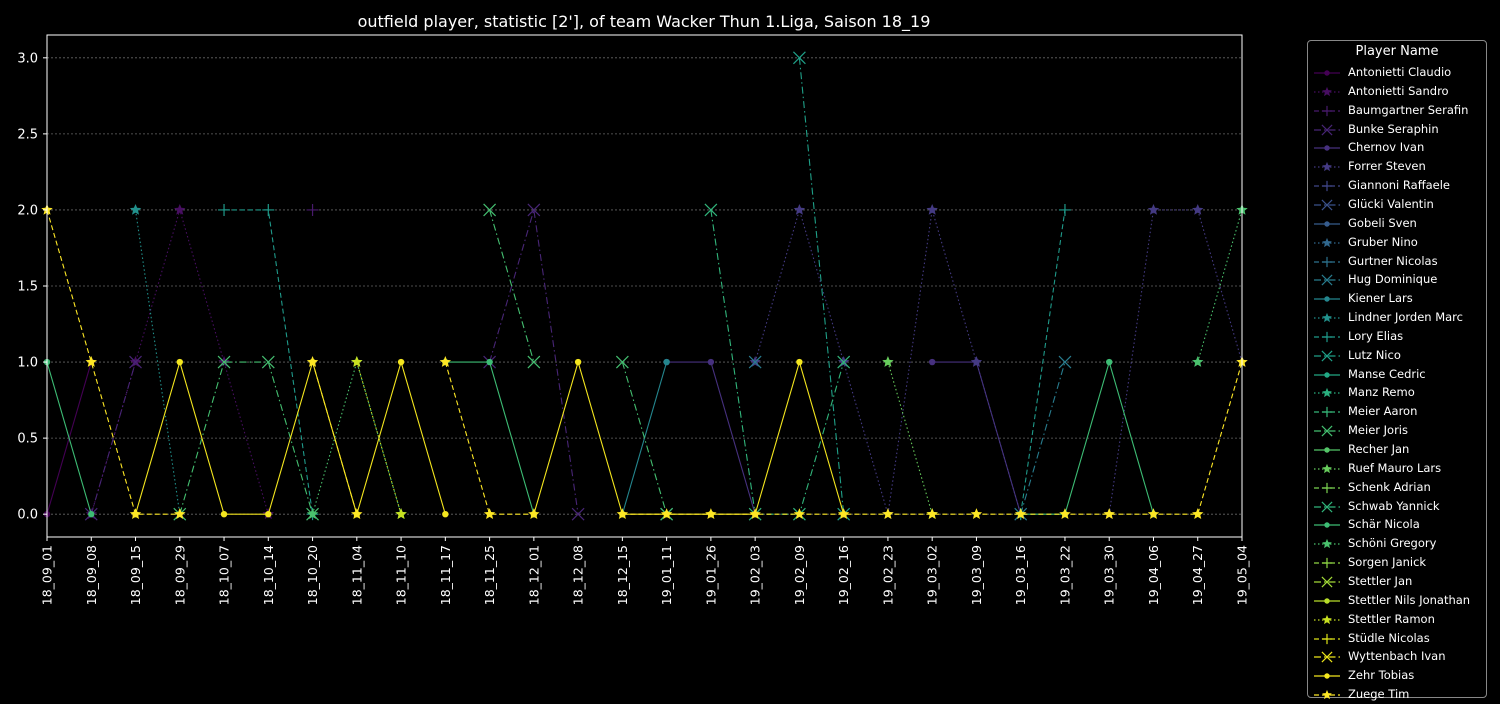 The height and width of the screenshot is (704, 1500). I want to click on legend-label: Forrer Steven, so click(1387, 166).